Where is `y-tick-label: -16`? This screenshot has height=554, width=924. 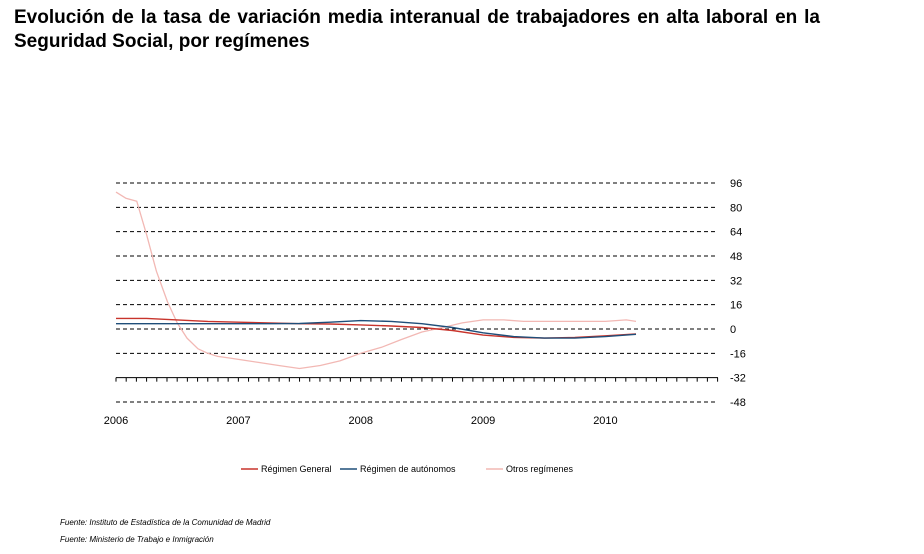
y-tick-label: -16 is located at coordinates (738, 354).